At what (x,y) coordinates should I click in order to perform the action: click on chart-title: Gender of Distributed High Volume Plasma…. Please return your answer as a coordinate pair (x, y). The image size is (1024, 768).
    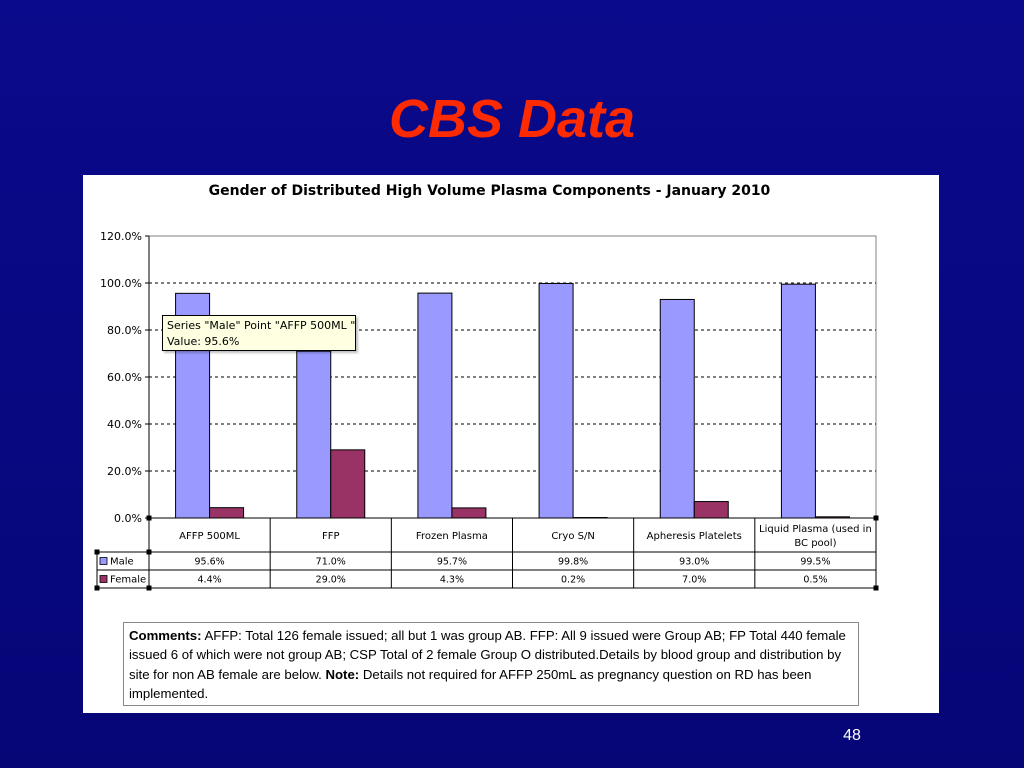
    Looking at the image, I should click on (489, 191).